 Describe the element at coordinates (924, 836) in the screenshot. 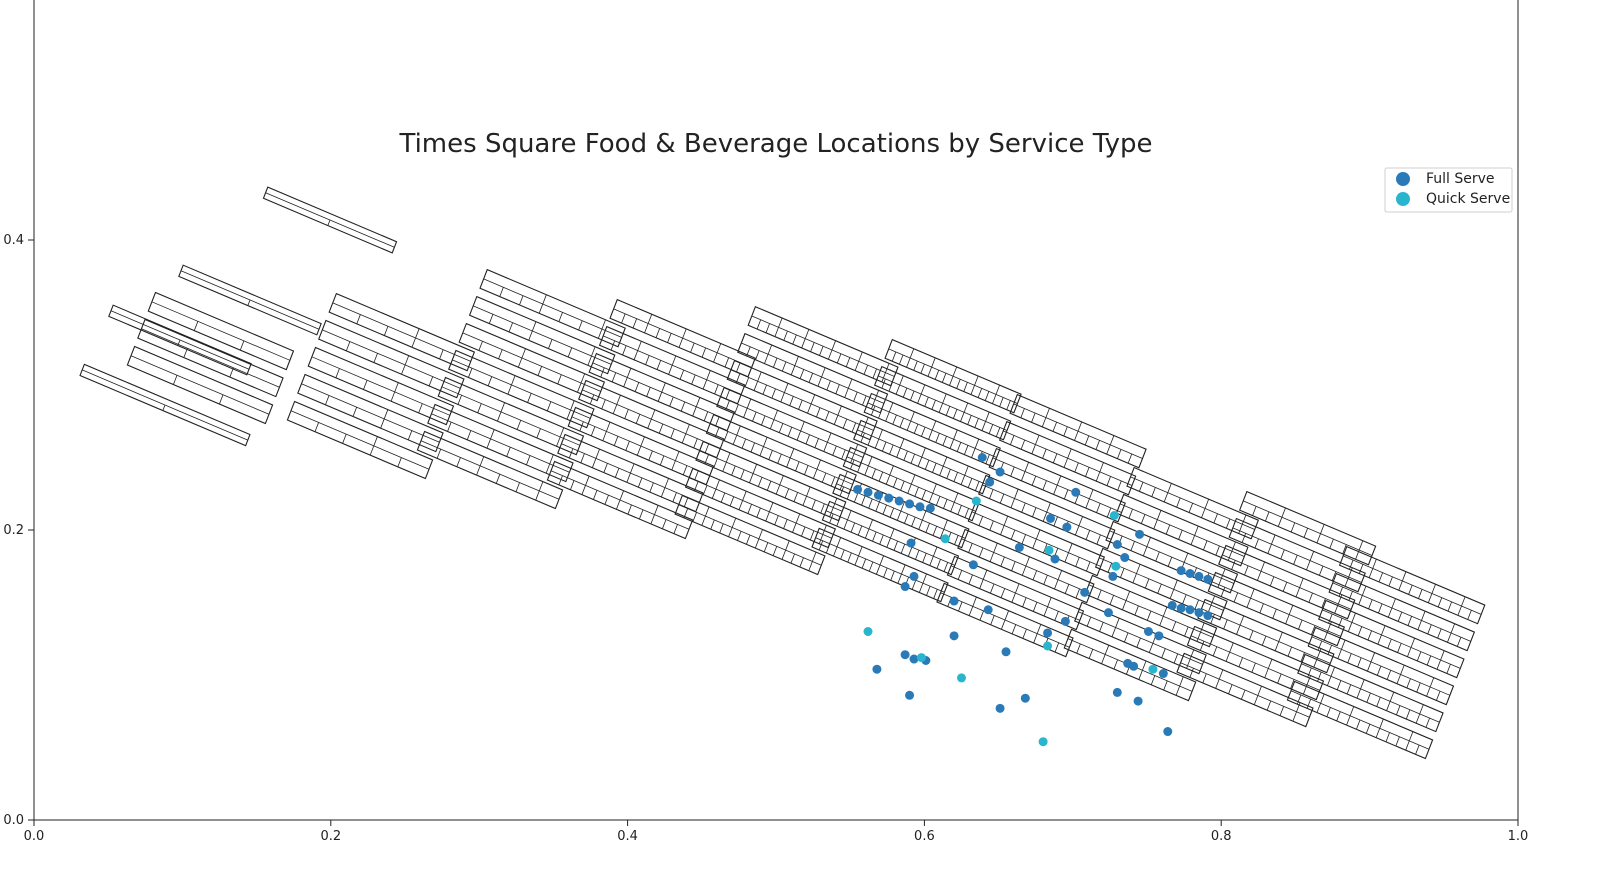

I see `x-tick-label: 0.6` at that location.